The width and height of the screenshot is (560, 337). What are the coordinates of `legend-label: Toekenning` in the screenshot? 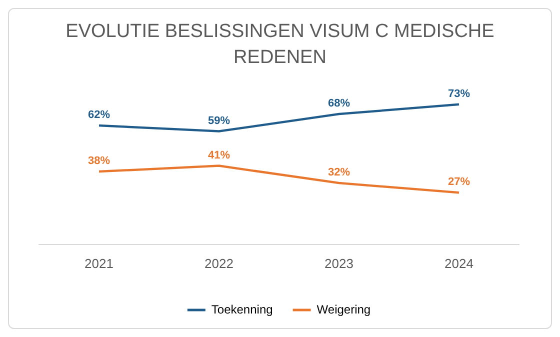 It's located at (242, 309).